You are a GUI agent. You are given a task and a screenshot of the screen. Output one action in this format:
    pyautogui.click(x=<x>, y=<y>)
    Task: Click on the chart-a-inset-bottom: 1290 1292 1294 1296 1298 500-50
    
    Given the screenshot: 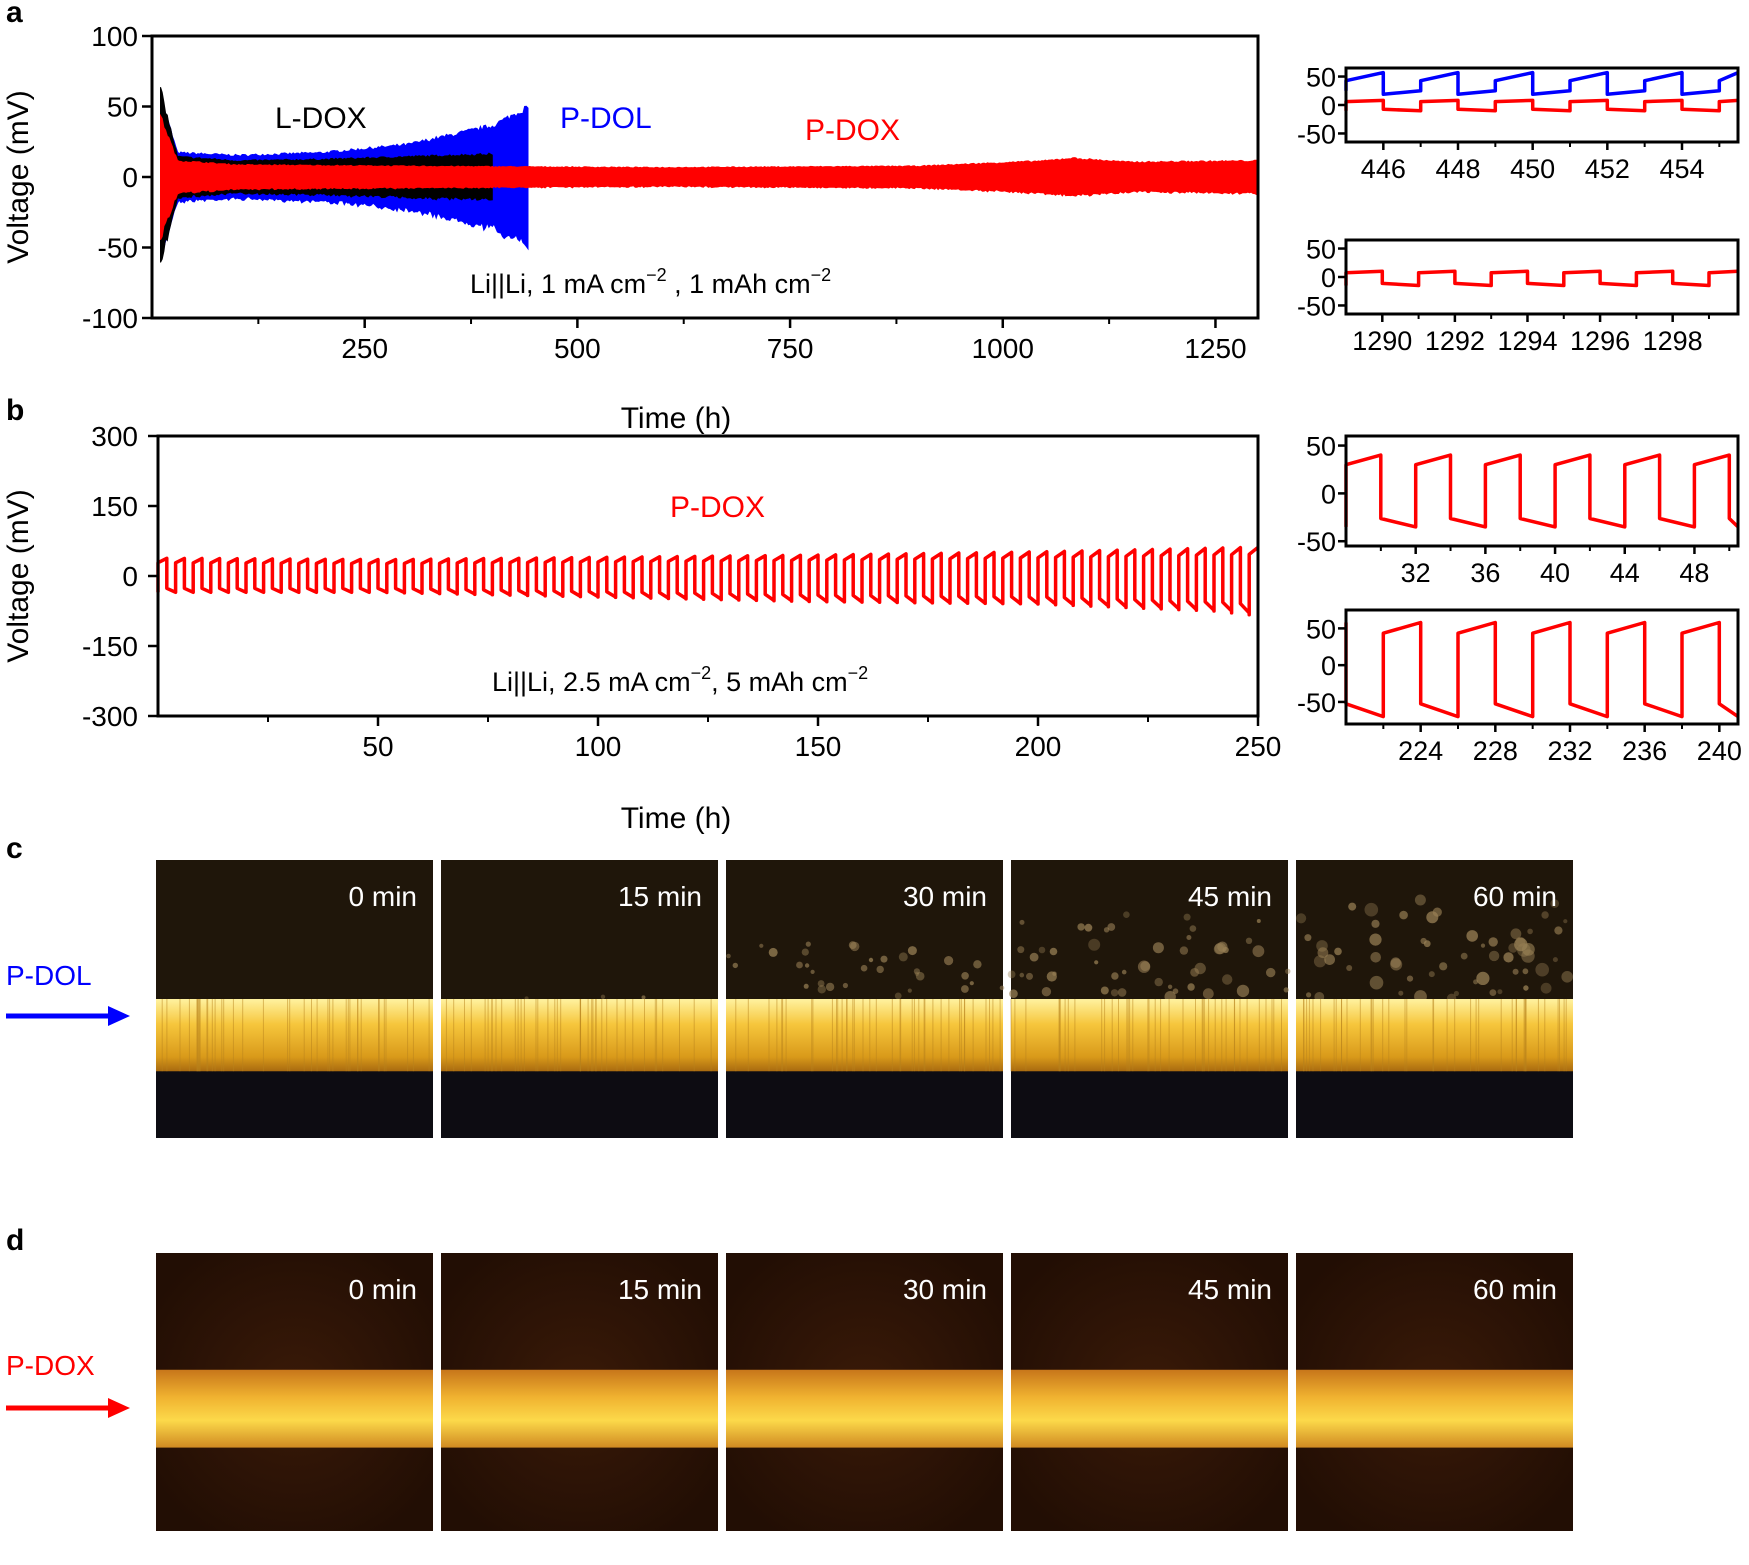 What is the action you would take?
    pyautogui.click(x=1518, y=295)
    